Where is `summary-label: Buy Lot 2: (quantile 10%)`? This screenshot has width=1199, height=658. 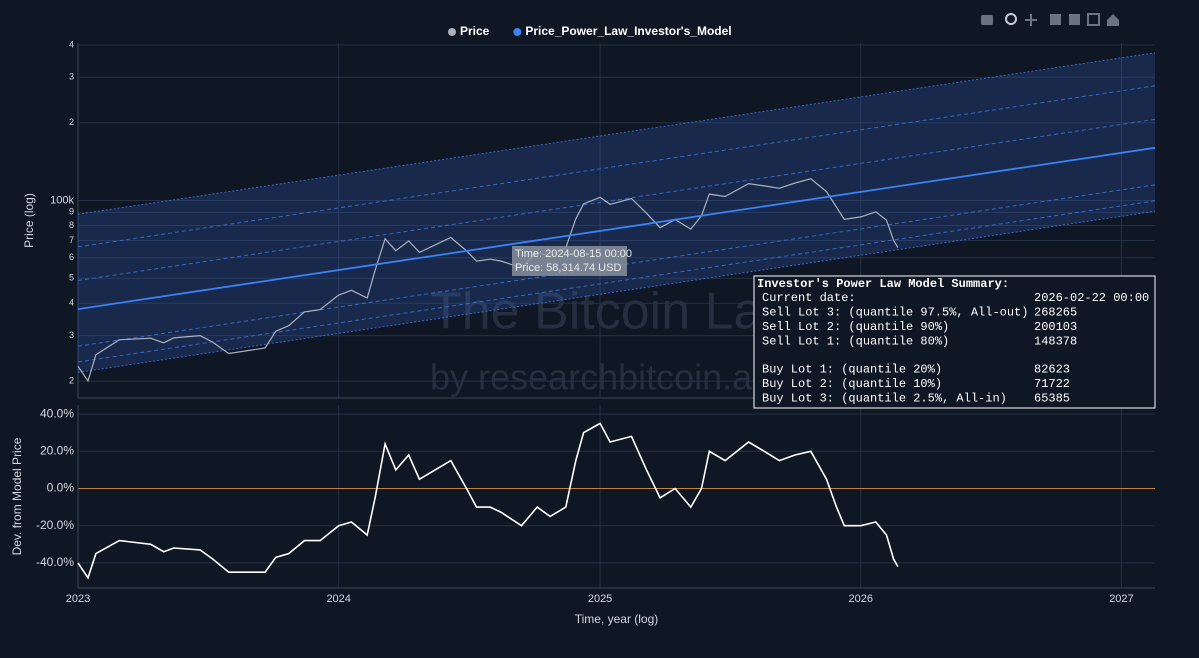 summary-label: Buy Lot 2: (quantile 10%) is located at coordinates (852, 384).